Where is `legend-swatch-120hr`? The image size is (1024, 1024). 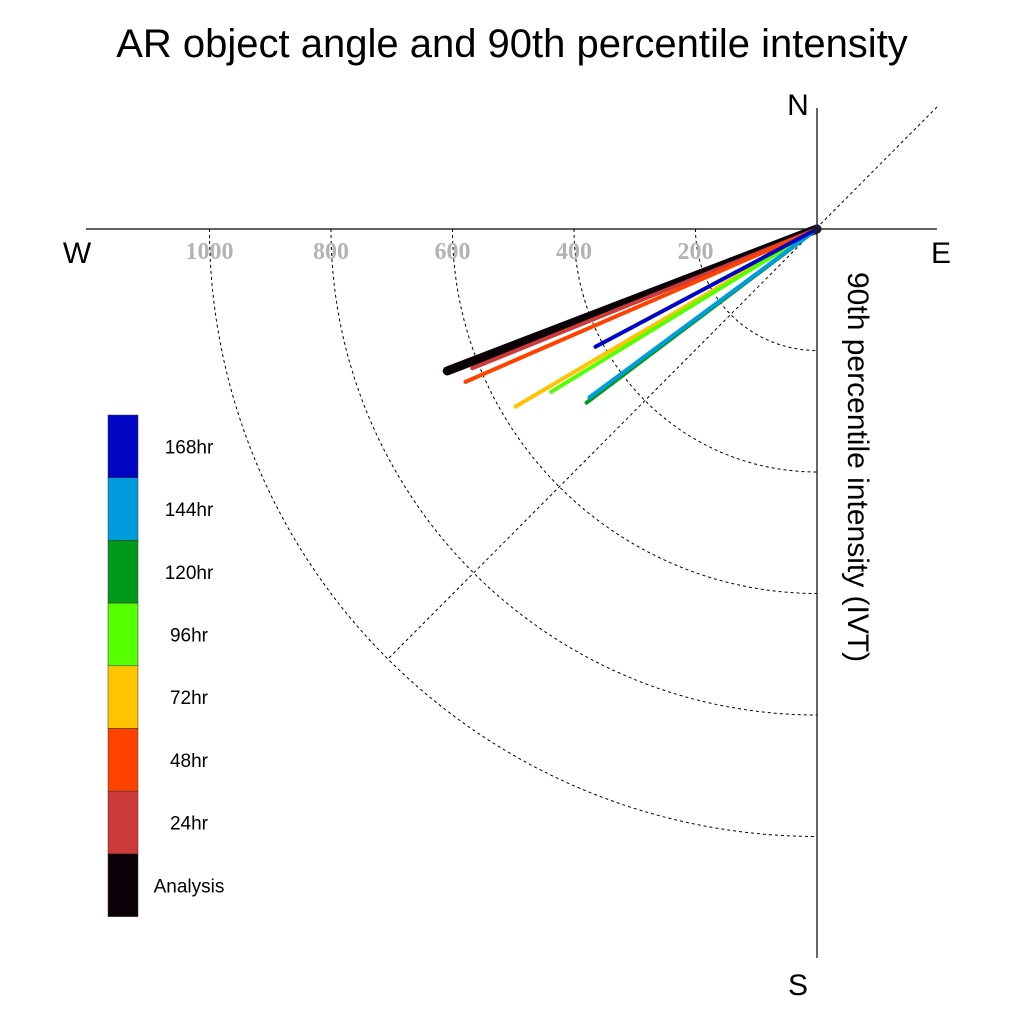 legend-swatch-120hr is located at coordinates (123, 572).